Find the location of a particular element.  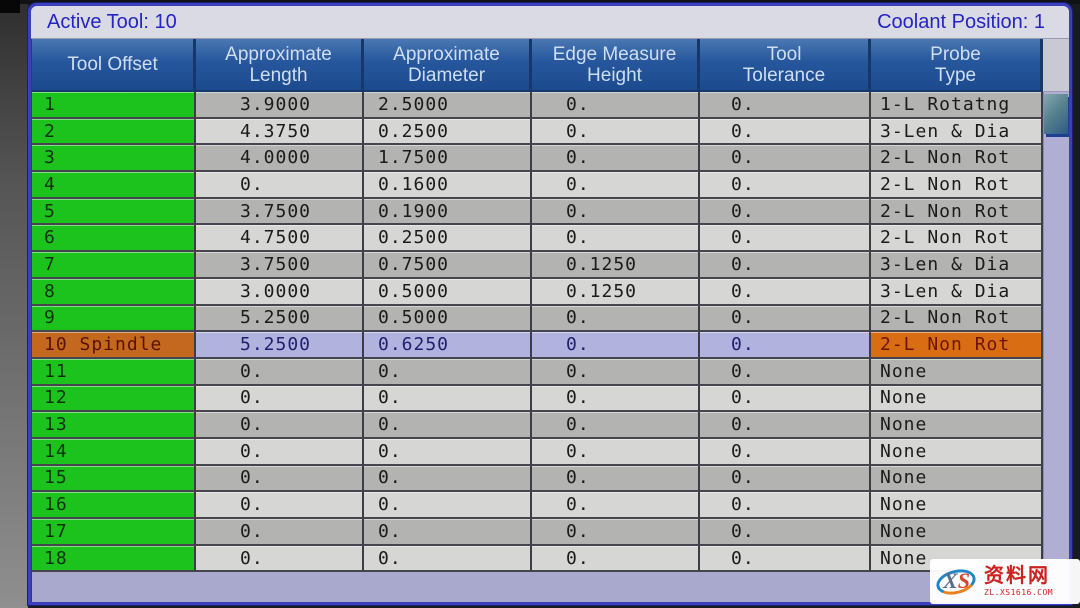

cell-tool: 3 is located at coordinates (114, 159).